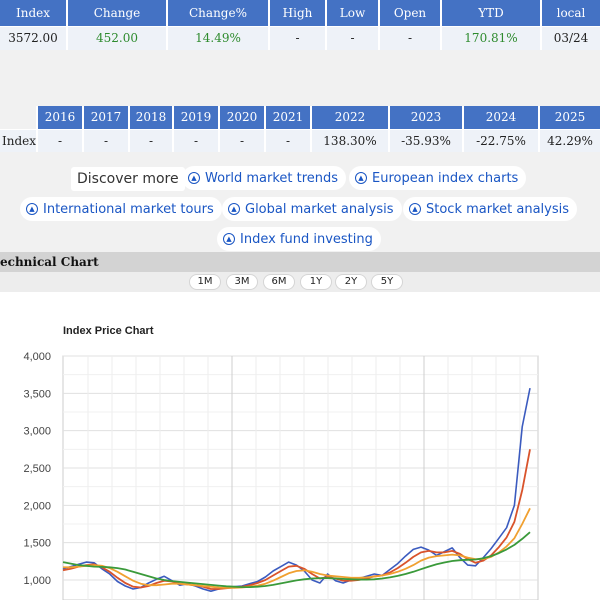  I want to click on yearly-row-label: Index, so click(19, 141).